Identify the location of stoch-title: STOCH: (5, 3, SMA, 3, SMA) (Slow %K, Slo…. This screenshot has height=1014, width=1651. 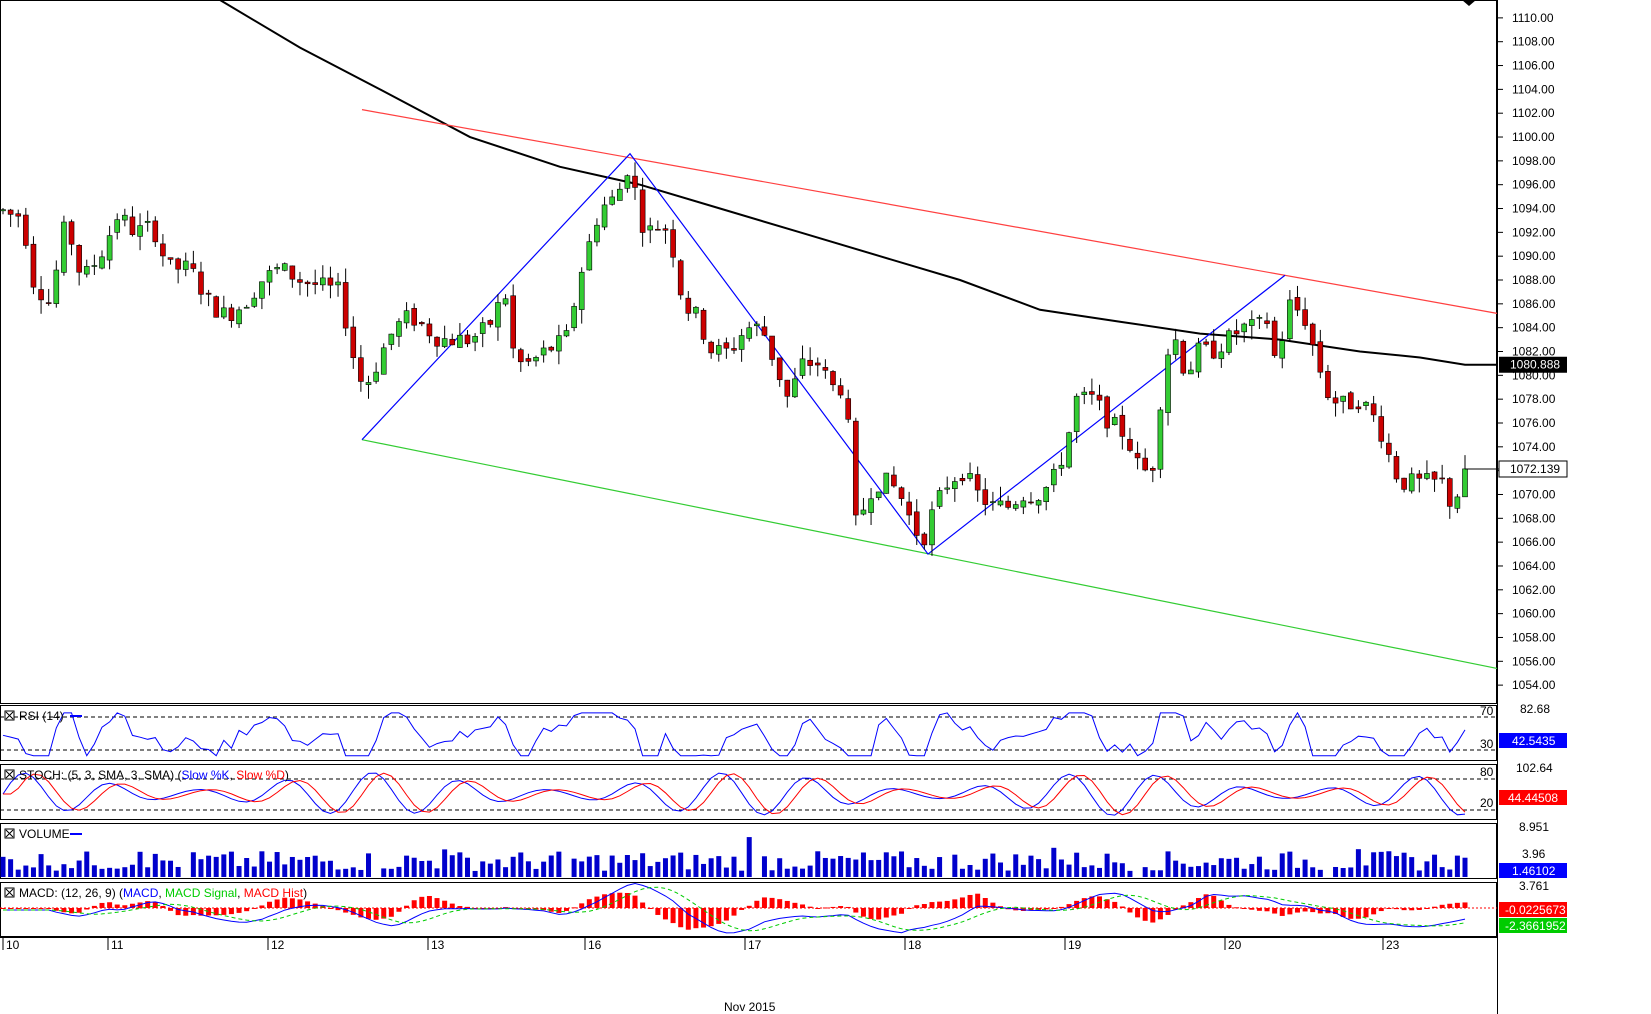
(154, 775).